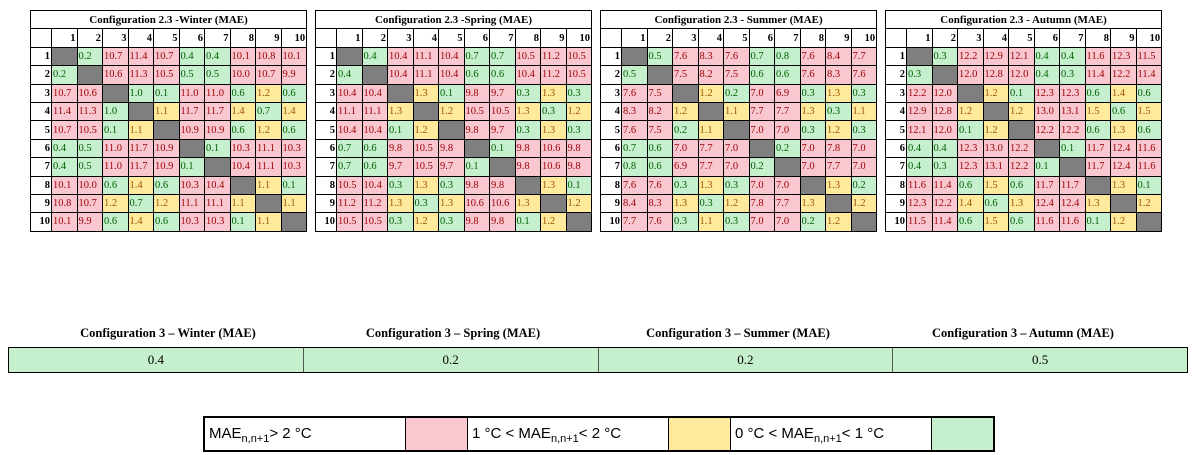 The image size is (1196, 455). I want to click on row: 5 10.4 10.4 0.1 1.2 9.8 9.7 0.3 1.3 0.3, so click(454, 130).